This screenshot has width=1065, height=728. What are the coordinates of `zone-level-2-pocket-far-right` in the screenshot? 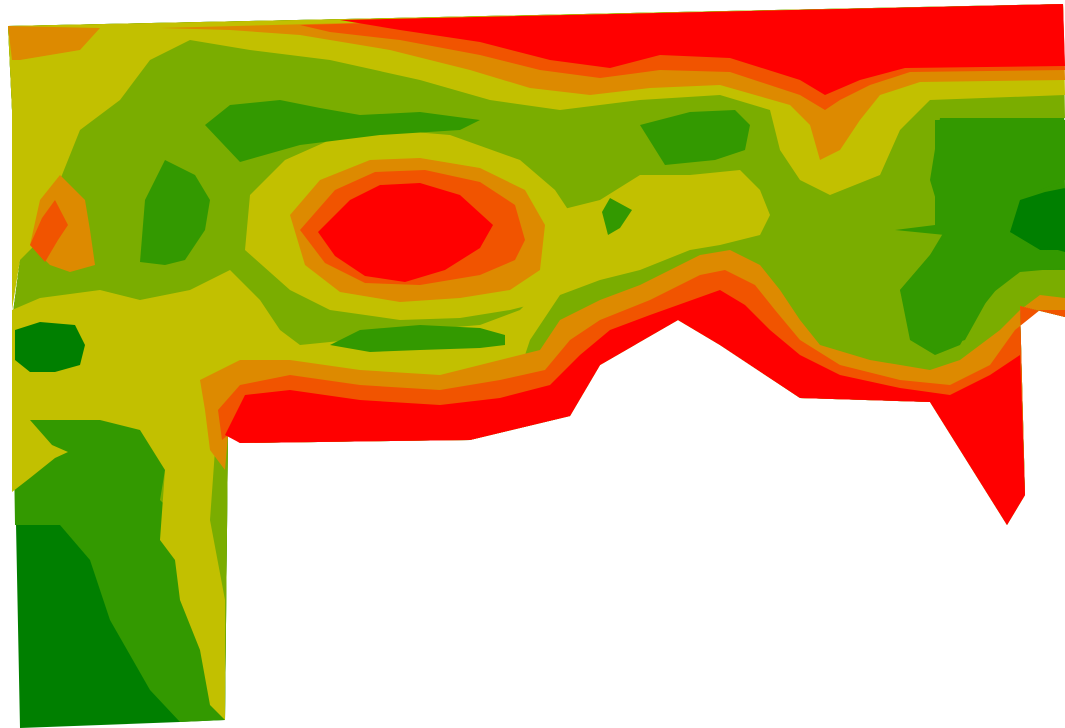 It's located at (980, 235).